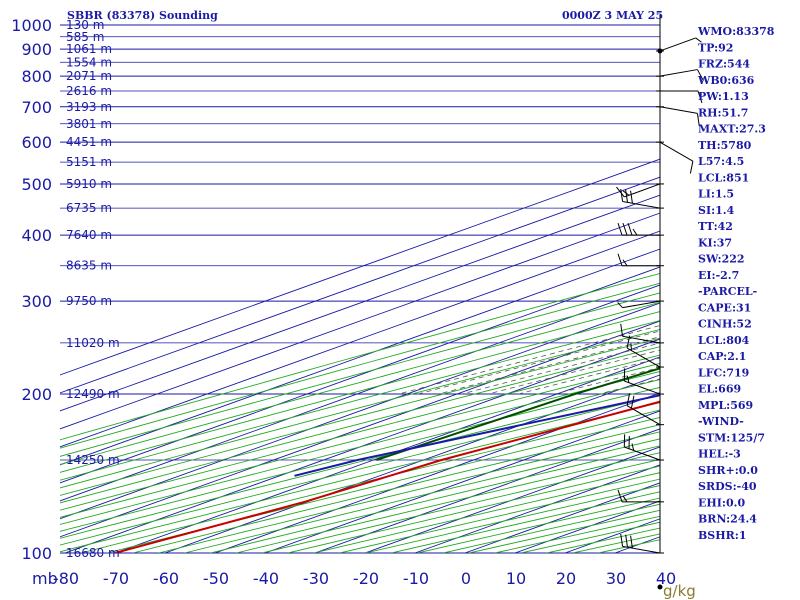 The height and width of the screenshot is (600, 800). Describe the element at coordinates (727, 519) in the screenshot. I see `index-value: BRN:24.4` at that location.